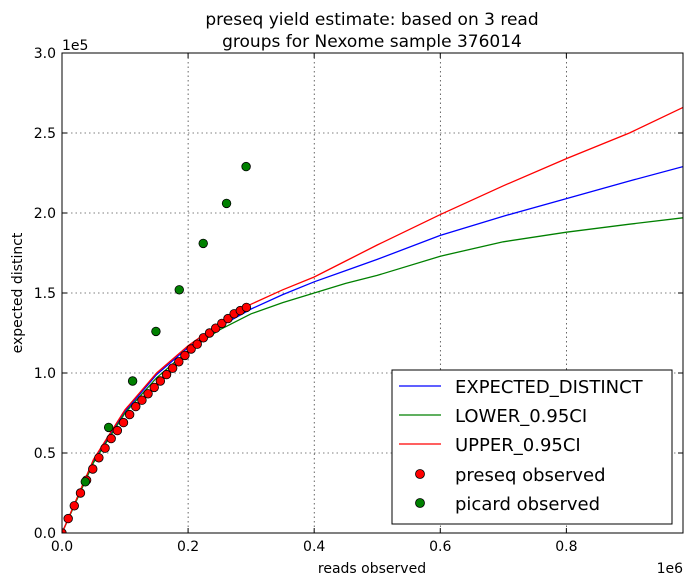 Image resolution: width=691 pixels, height=586 pixels. What do you see at coordinates (670, 569) in the screenshot?
I see `x-multiplier: 1e6` at bounding box center [670, 569].